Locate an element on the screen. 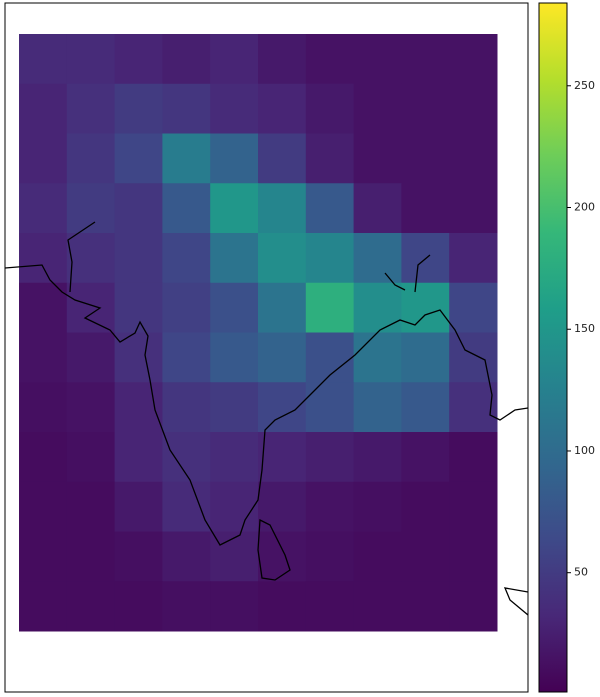 The height and width of the screenshot is (697, 600). colorbar-tick-label: 200 is located at coordinates (584, 207).